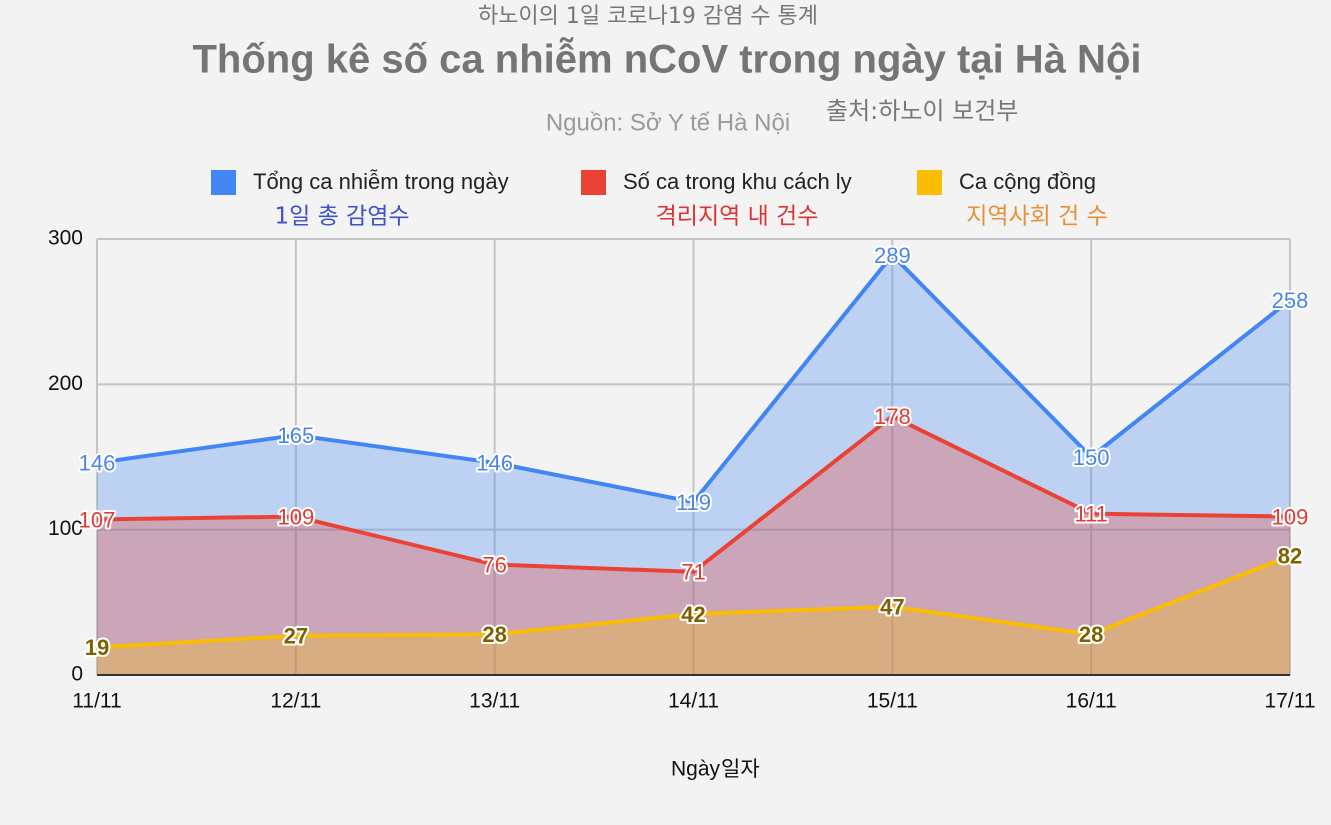 This screenshot has height=825, width=1331. I want to click on data-label: 289, so click(892, 255).